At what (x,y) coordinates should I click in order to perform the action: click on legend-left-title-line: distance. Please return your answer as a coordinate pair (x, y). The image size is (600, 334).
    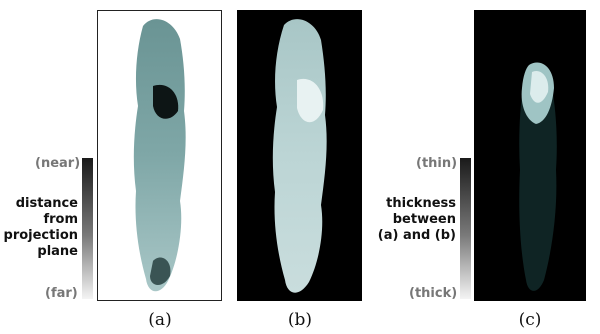
    Looking at the image, I should click on (46, 203).